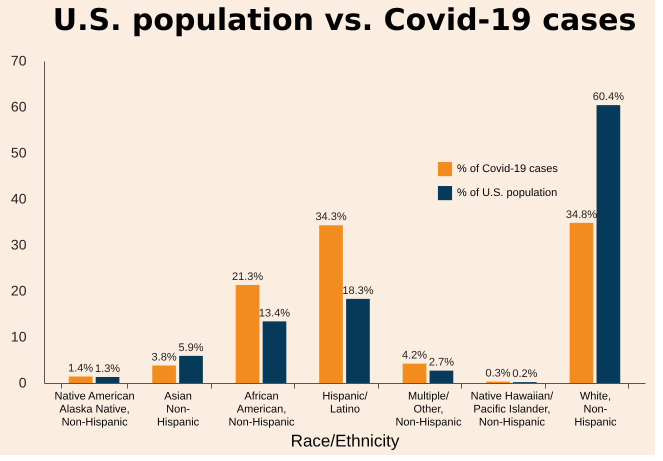  I want to click on data-label: 3.8%, so click(164, 358).